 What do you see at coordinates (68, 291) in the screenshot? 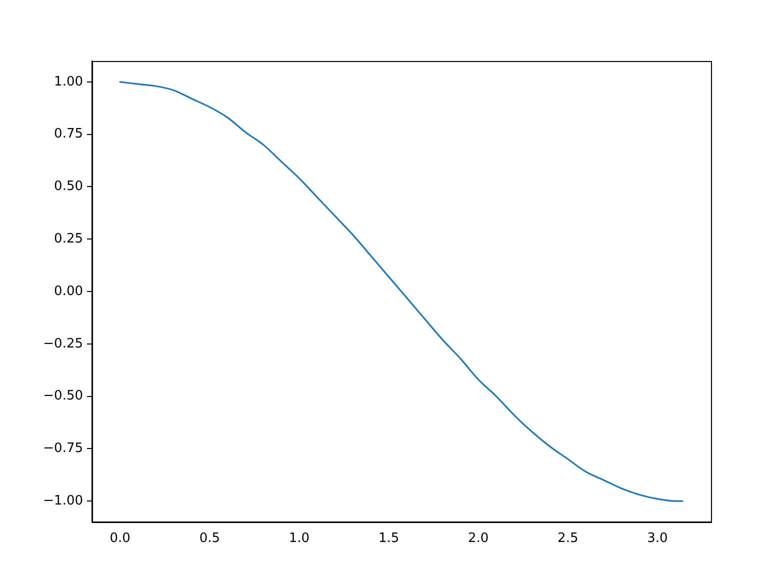
I see `y-tick-label: 0.00` at bounding box center [68, 291].